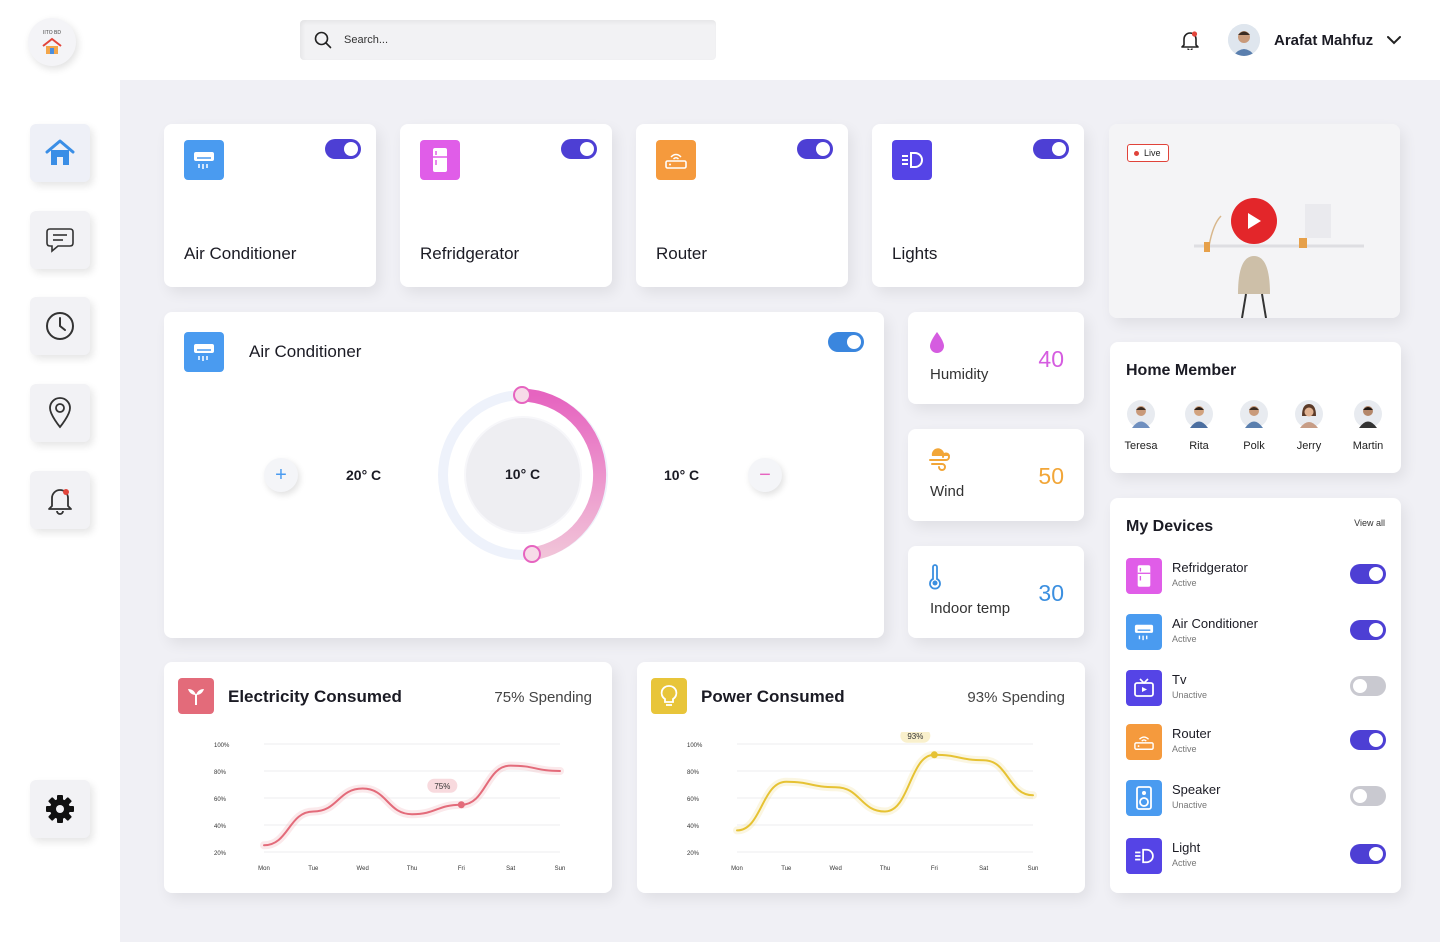  What do you see at coordinates (695, 746) in the screenshot?
I see `y-tick-label: 100%` at bounding box center [695, 746].